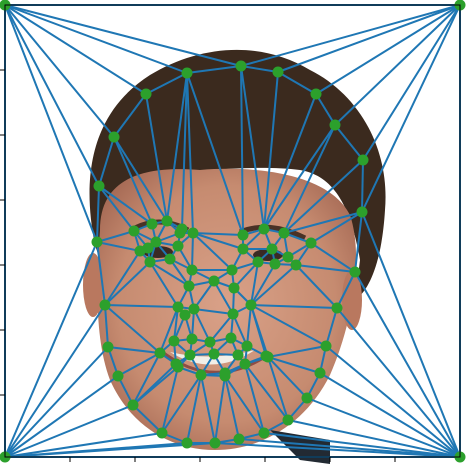  I want to click on right-ear, so click(352, 300).